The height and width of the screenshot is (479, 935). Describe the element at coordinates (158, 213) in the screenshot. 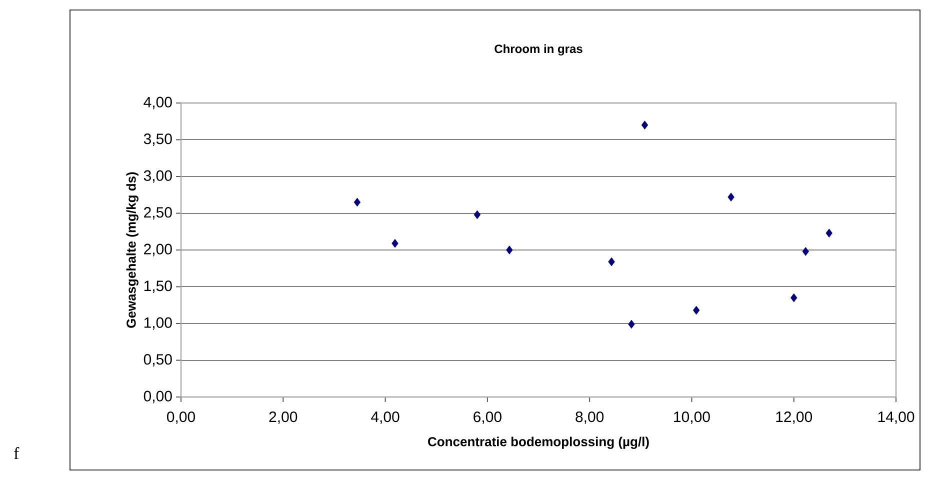

I see `y-tick-label: 2,50` at that location.